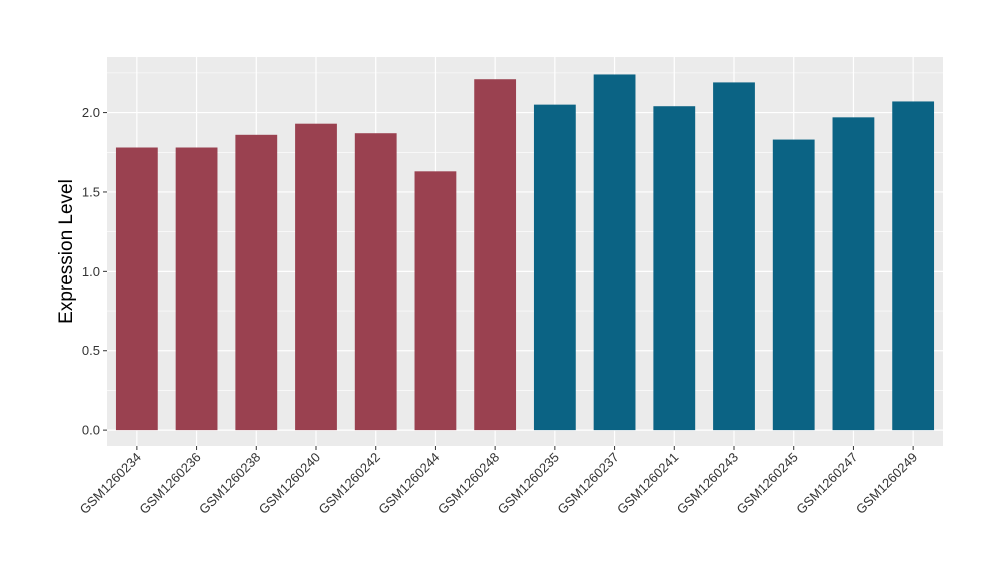  Describe the element at coordinates (886, 483) in the screenshot. I see `x-tick-label: GSM1260249` at that location.